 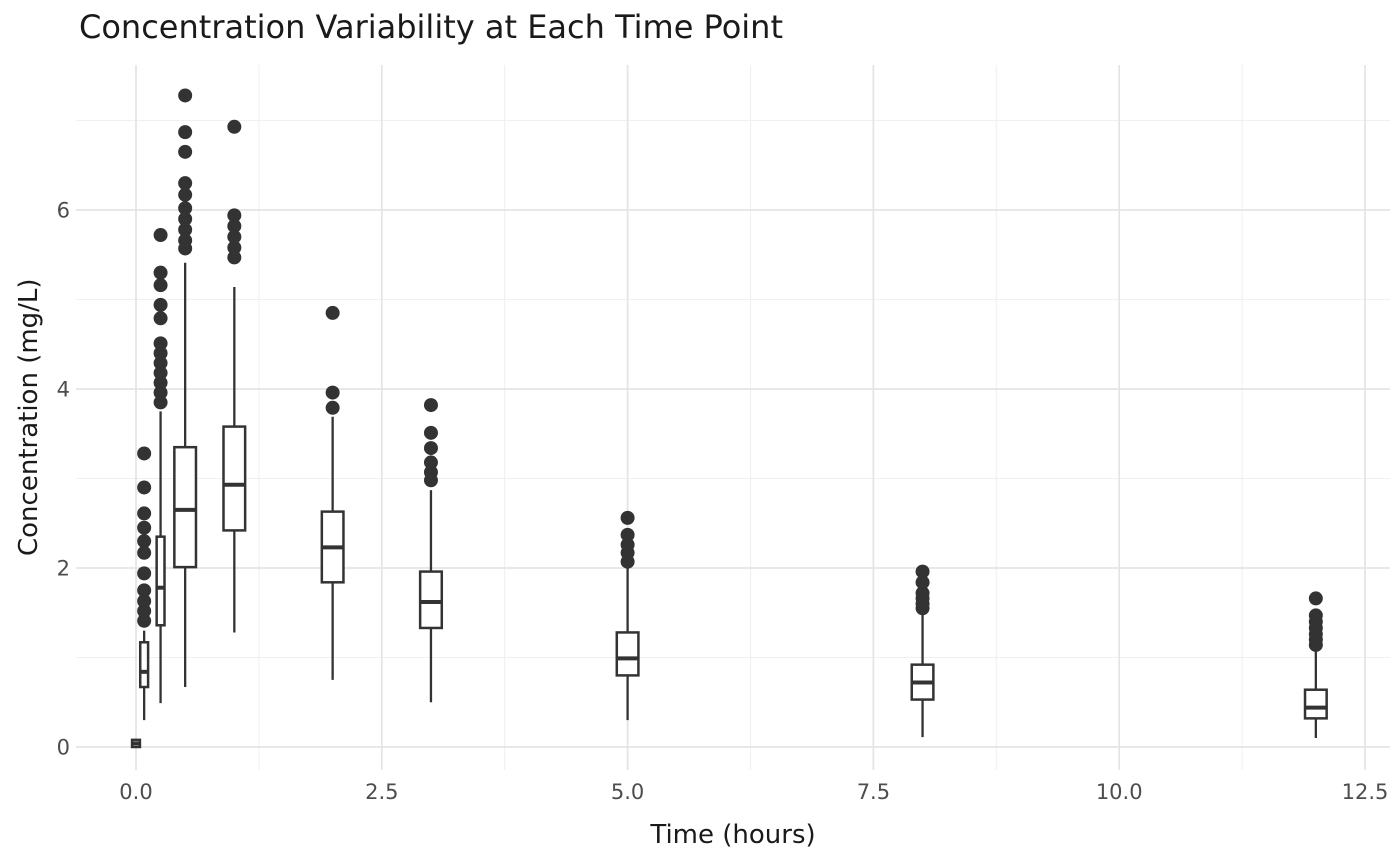 What do you see at coordinates (63, 748) in the screenshot?
I see `y-tick-label: 0` at bounding box center [63, 748].